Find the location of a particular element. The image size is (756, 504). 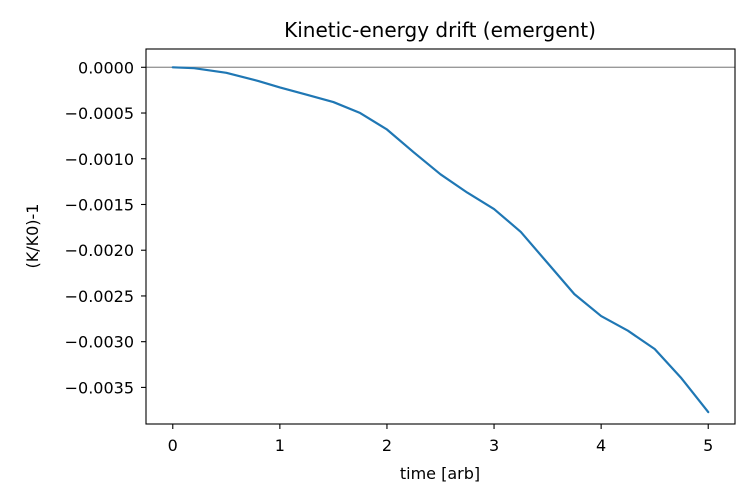

x-tick-label: 3 is located at coordinates (494, 445).